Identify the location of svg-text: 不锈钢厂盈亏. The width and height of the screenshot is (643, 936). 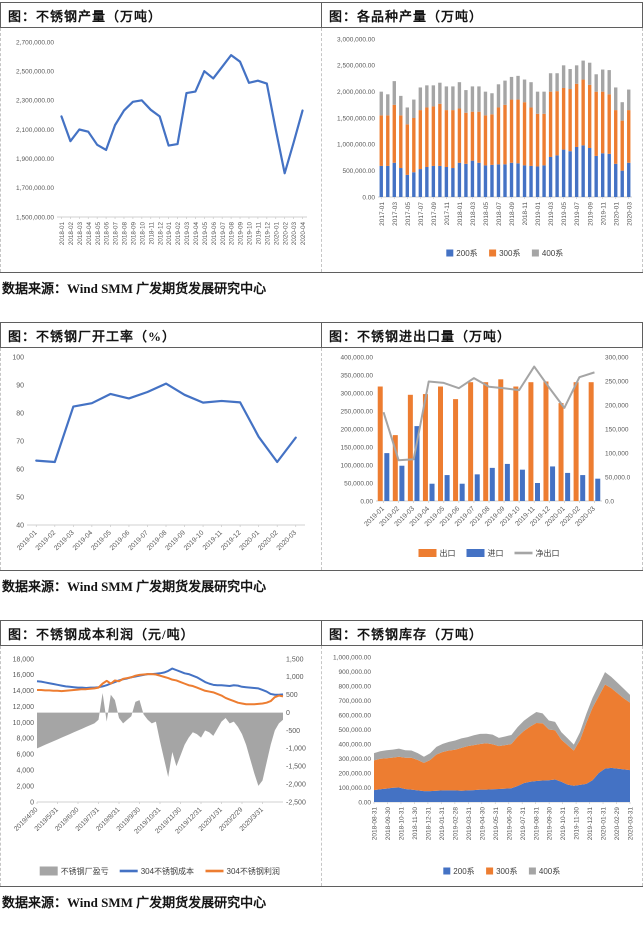
(85, 871).